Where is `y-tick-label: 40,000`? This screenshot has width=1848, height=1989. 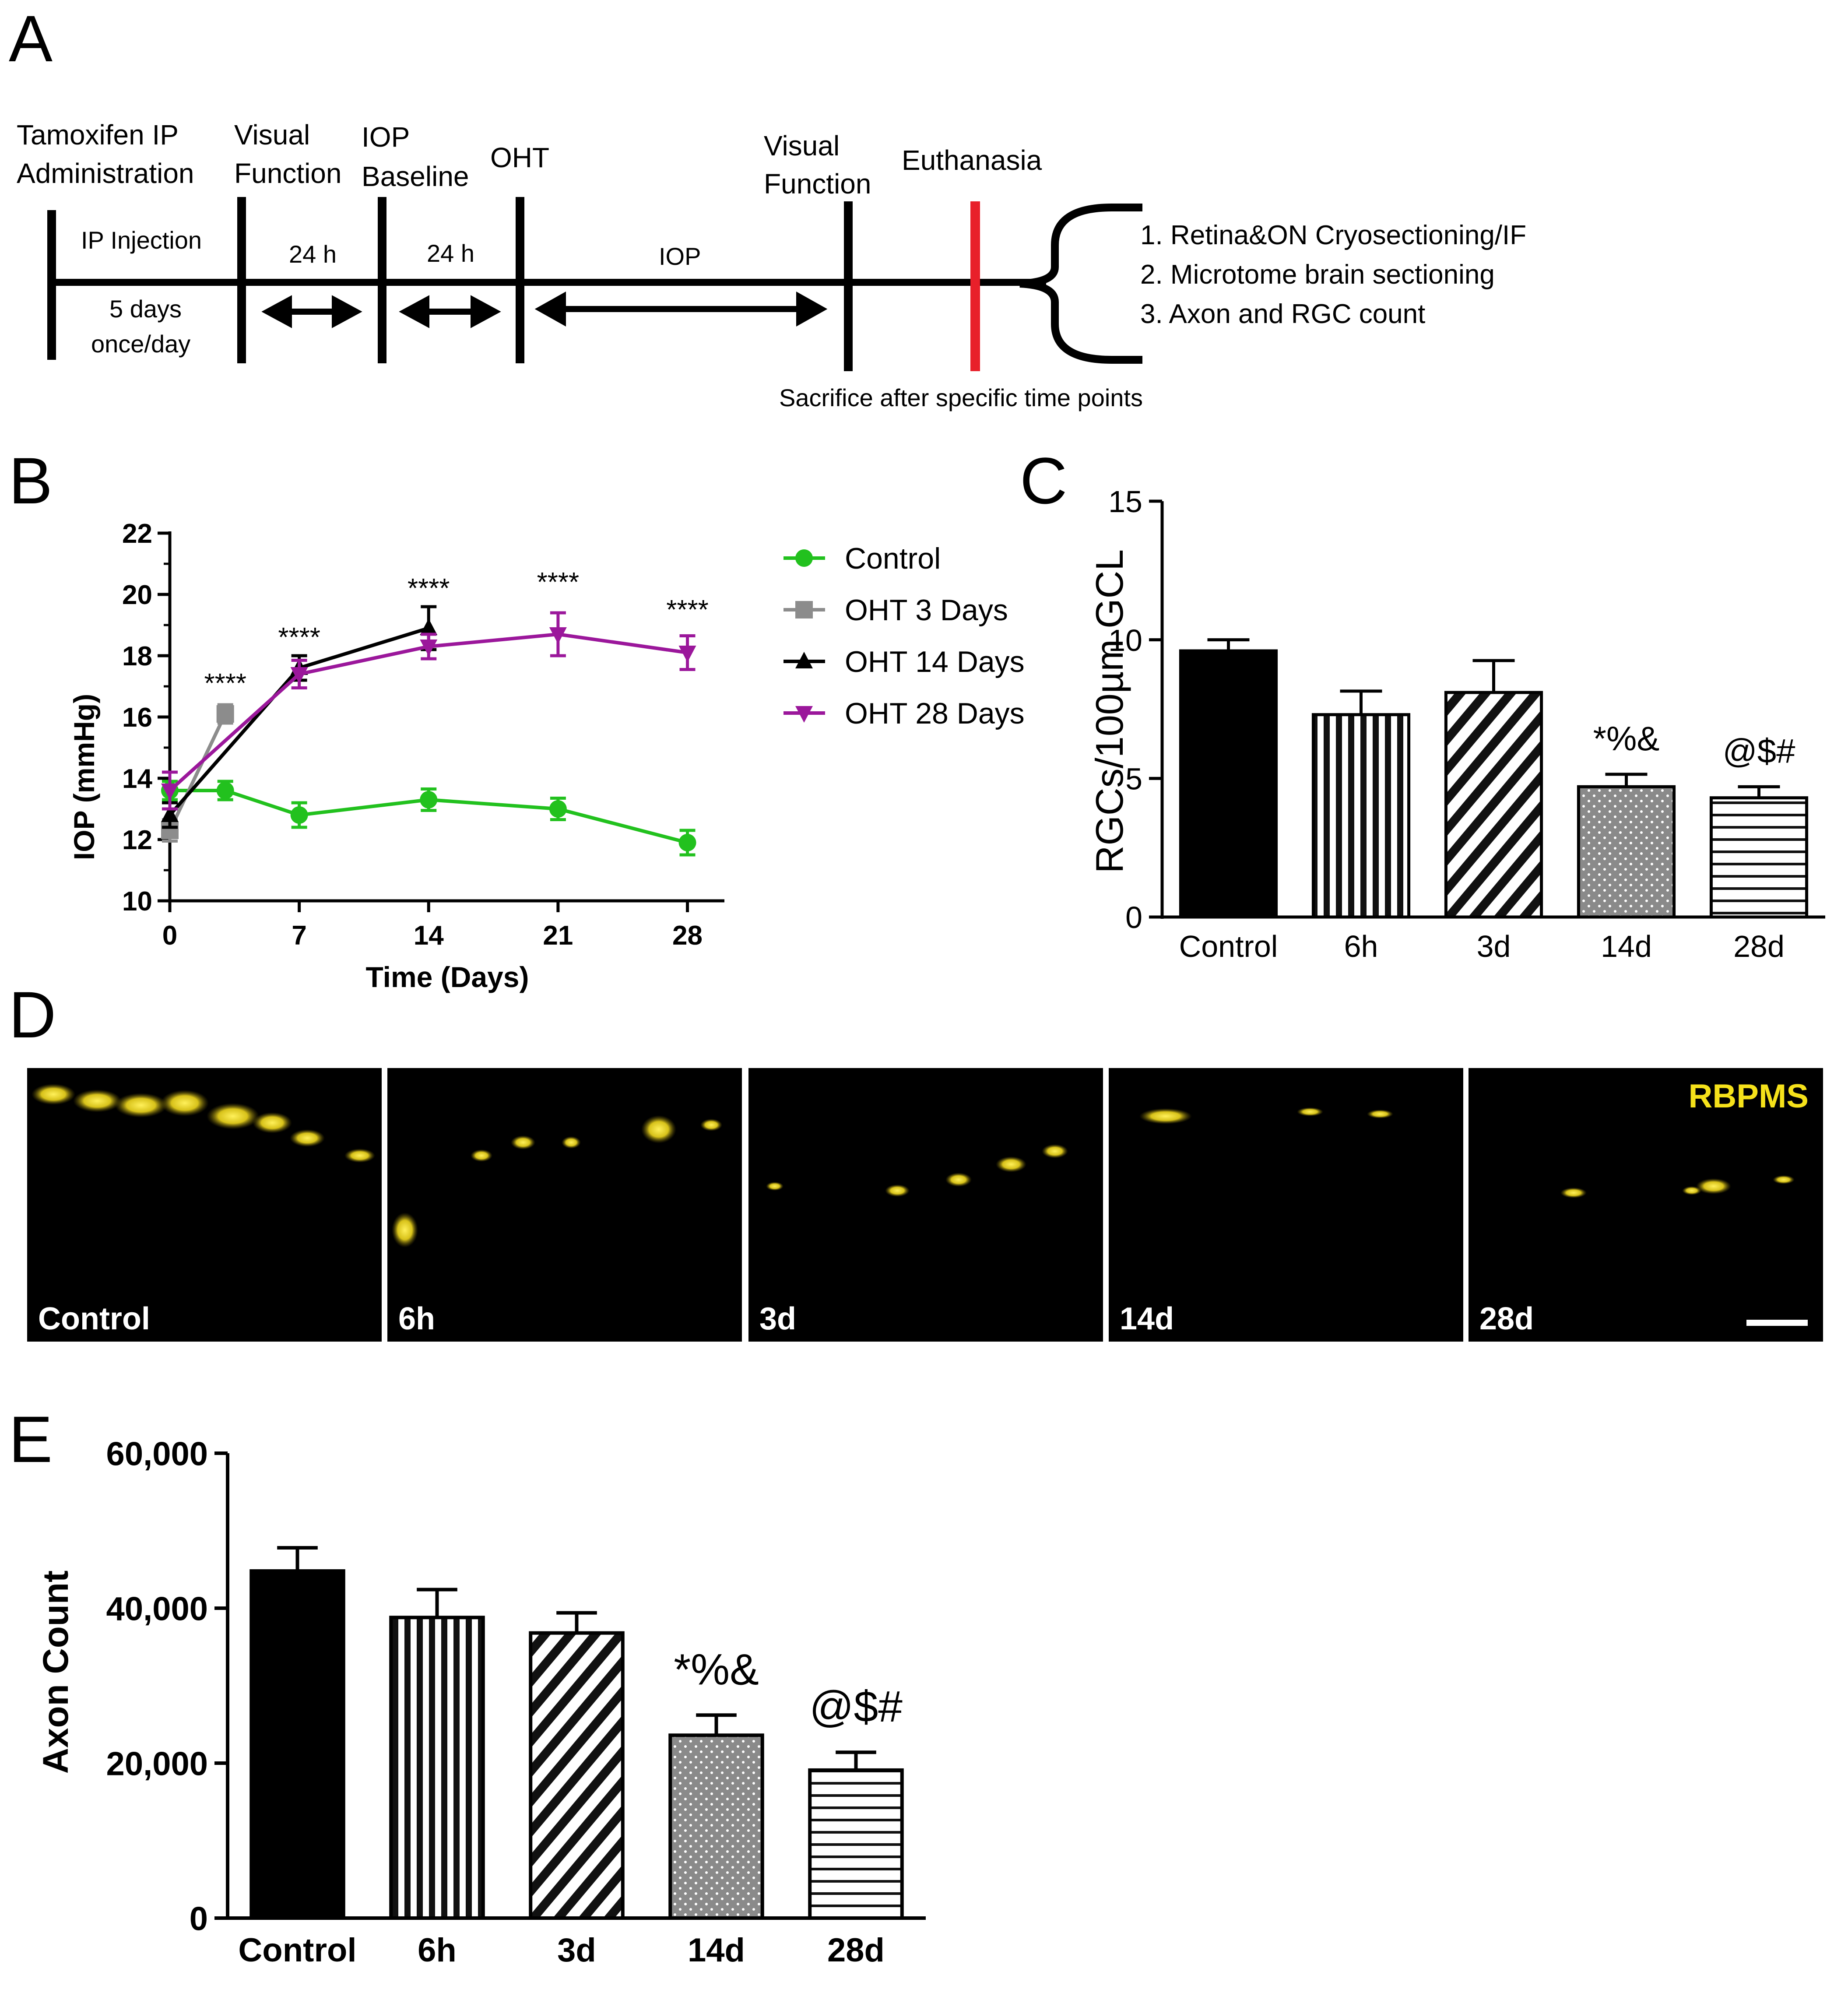
y-tick-label: 40,000 is located at coordinates (157, 1608).